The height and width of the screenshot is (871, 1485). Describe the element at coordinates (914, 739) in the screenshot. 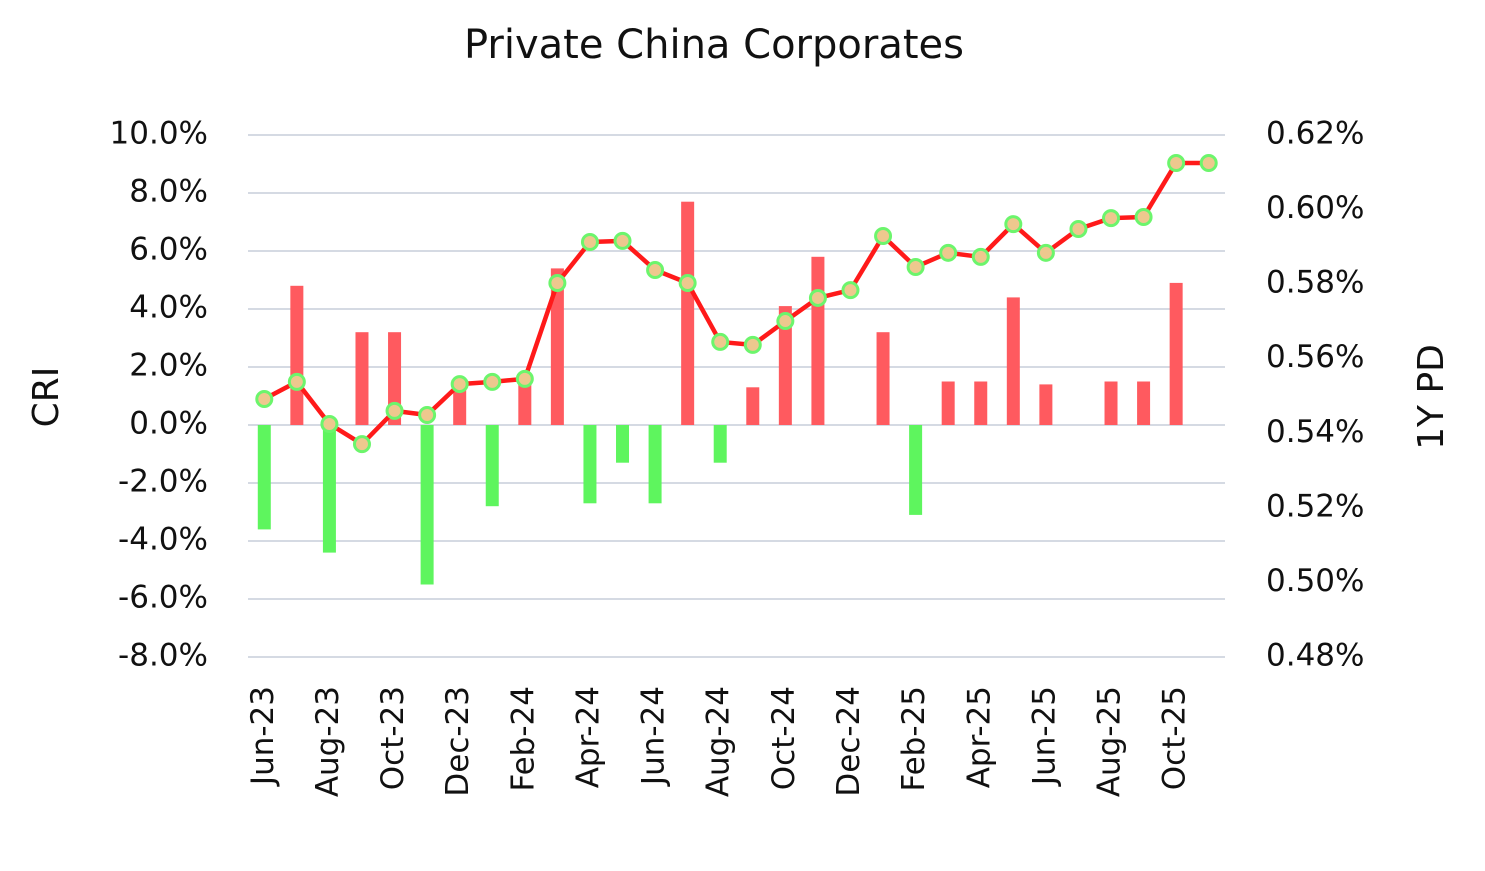

I see `x-tick-label: Feb-25` at that location.